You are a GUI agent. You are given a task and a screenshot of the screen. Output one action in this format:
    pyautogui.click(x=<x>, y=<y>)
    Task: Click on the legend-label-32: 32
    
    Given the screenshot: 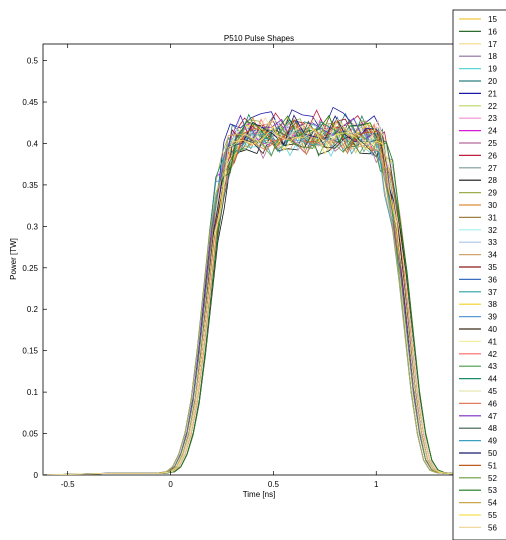 What is the action you would take?
    pyautogui.click(x=492, y=230)
    